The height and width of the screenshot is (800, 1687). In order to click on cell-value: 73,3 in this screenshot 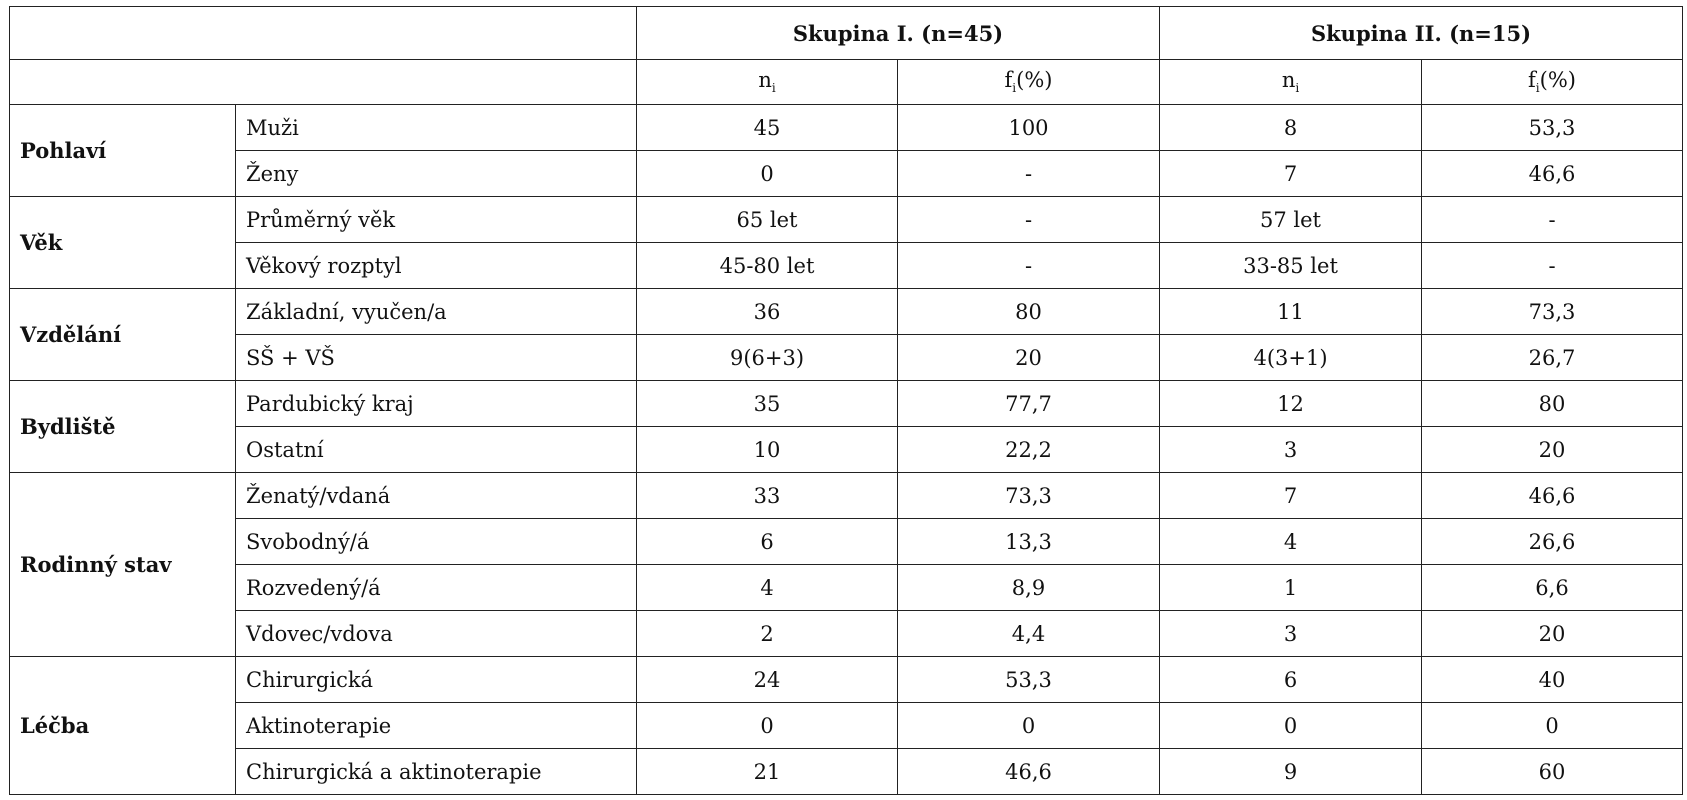, I will do `click(1552, 311)`.